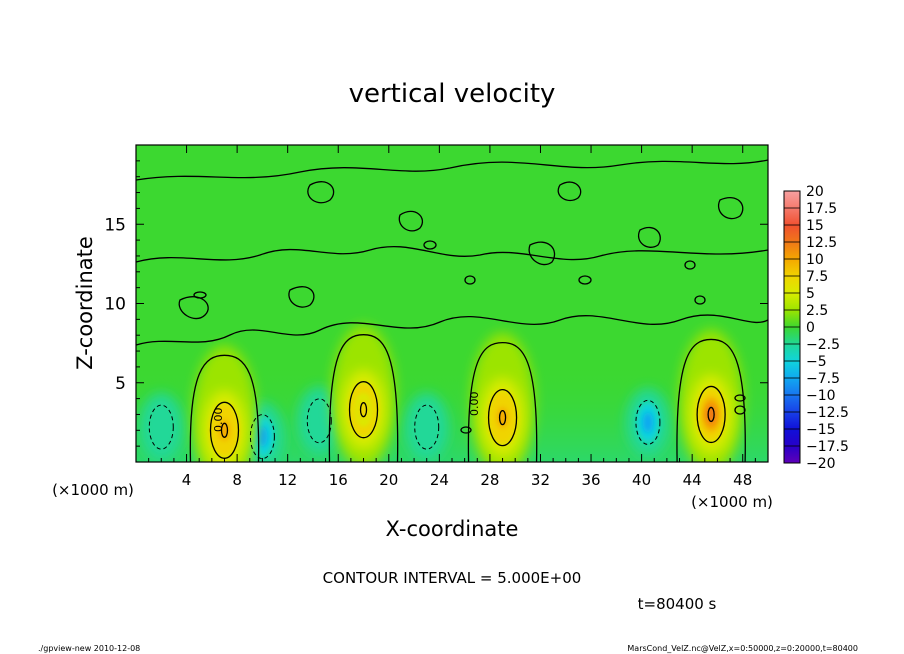 The image size is (904, 654). I want to click on x-tick-label: 12, so click(287, 480).